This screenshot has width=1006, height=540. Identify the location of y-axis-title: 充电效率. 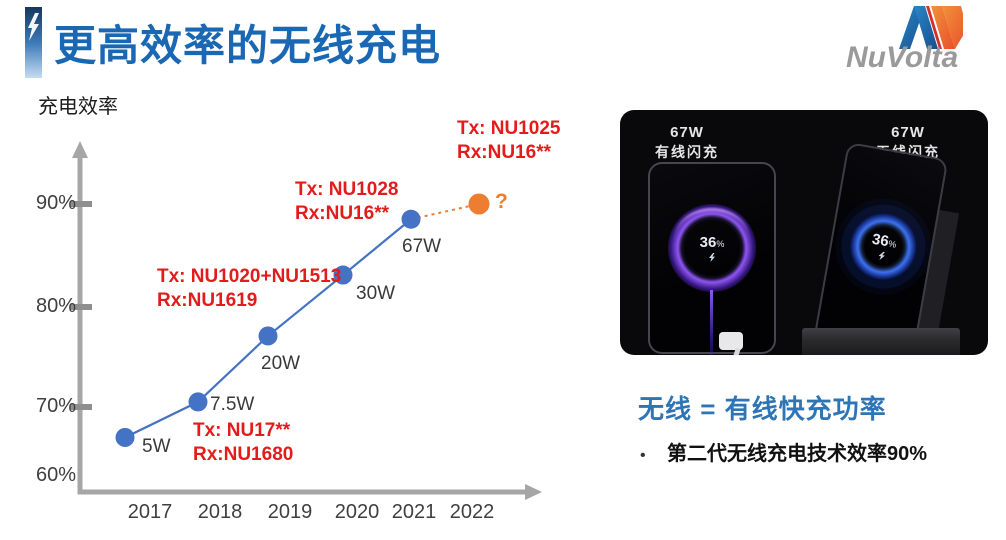
(78, 107).